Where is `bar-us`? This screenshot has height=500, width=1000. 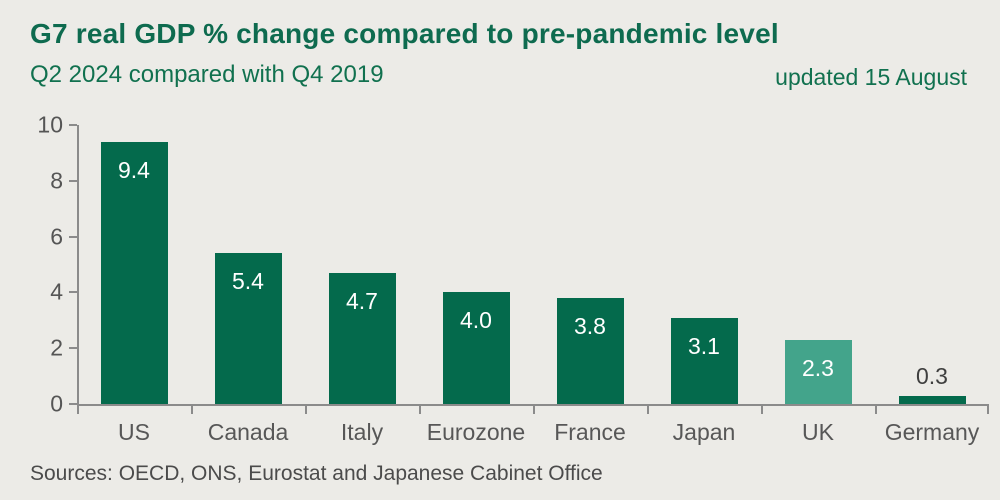 bar-us is located at coordinates (134, 272).